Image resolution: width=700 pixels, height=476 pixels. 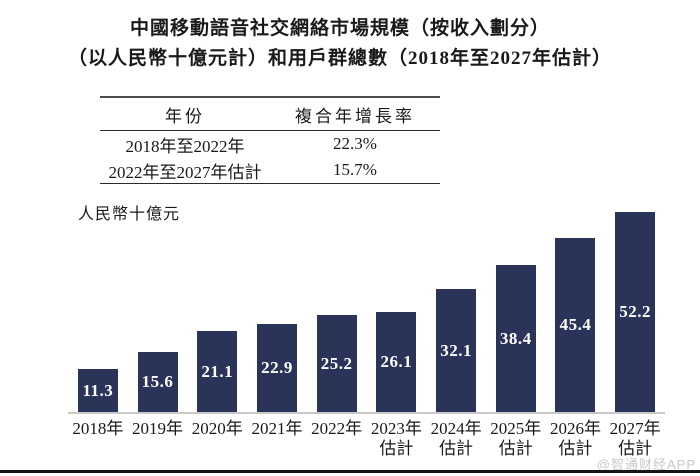 What do you see at coordinates (277, 428) in the screenshot?
I see `x-axis-tick-label: 2021年` at bounding box center [277, 428].